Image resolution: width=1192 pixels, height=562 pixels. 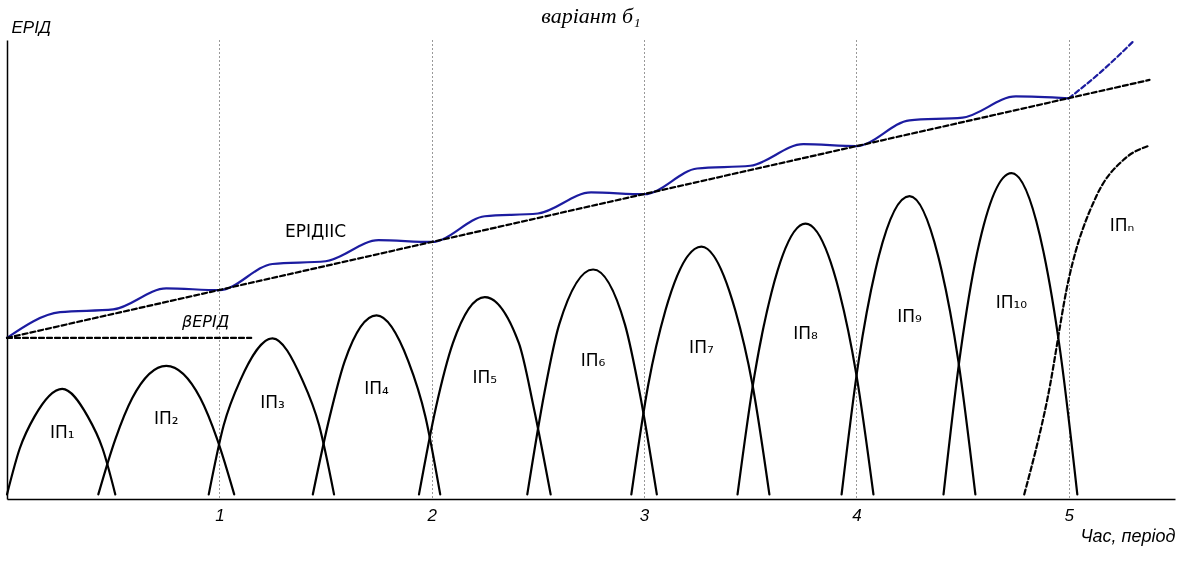 What do you see at coordinates (910, 316) in the screenshot?
I see `series-label: ІП₉` at bounding box center [910, 316].